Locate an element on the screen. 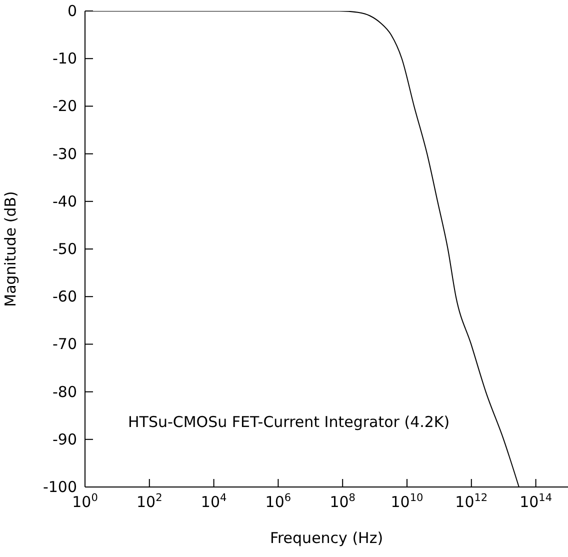 The width and height of the screenshot is (568, 557). y-tick-label: -60 is located at coordinates (64, 297).